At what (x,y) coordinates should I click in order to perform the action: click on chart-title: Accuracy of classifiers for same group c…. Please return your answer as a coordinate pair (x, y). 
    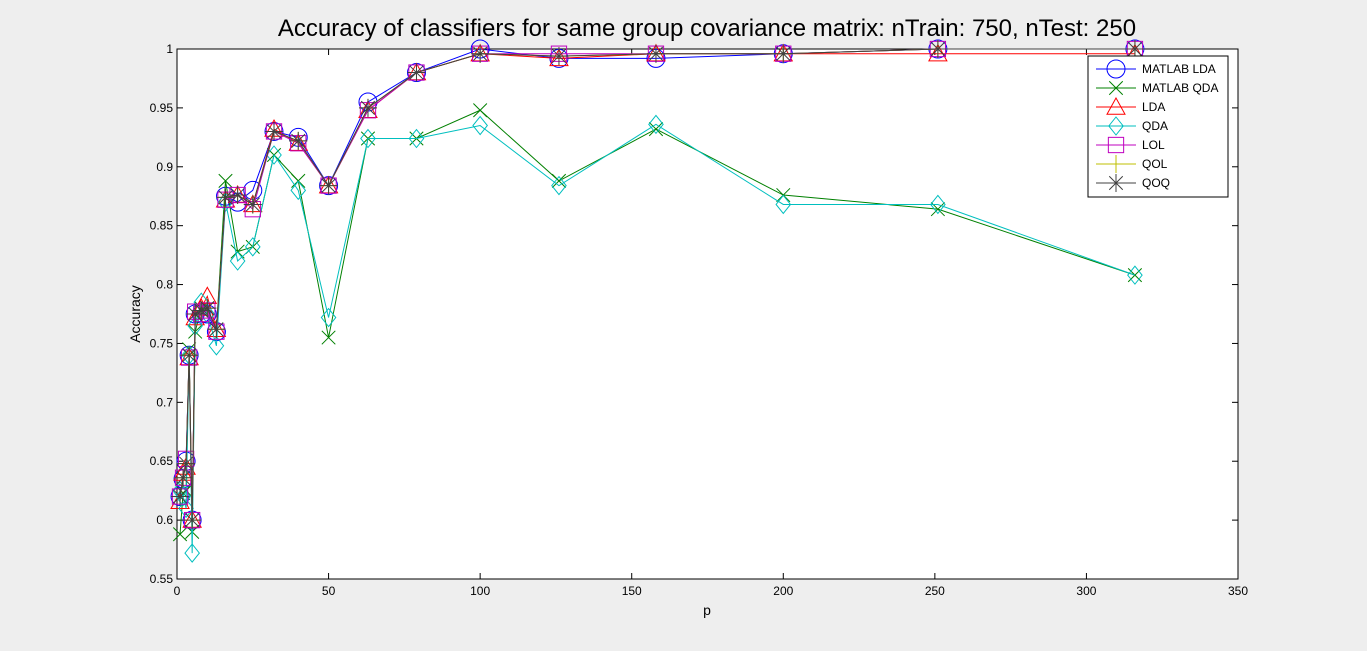
    Looking at the image, I should click on (707, 28).